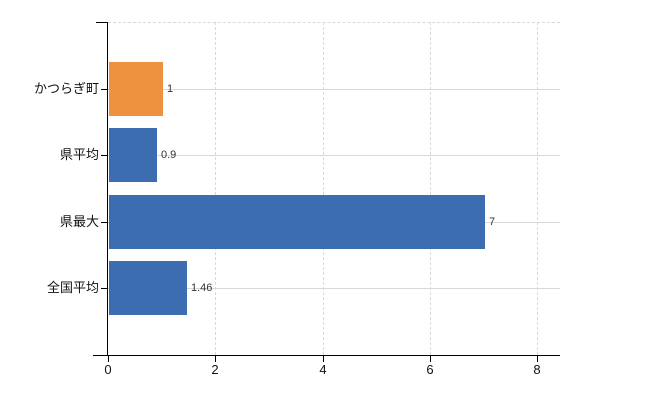 The height and width of the screenshot is (400, 650). Describe the element at coordinates (202, 288) in the screenshot. I see `bar-value-label: 1.46` at that location.